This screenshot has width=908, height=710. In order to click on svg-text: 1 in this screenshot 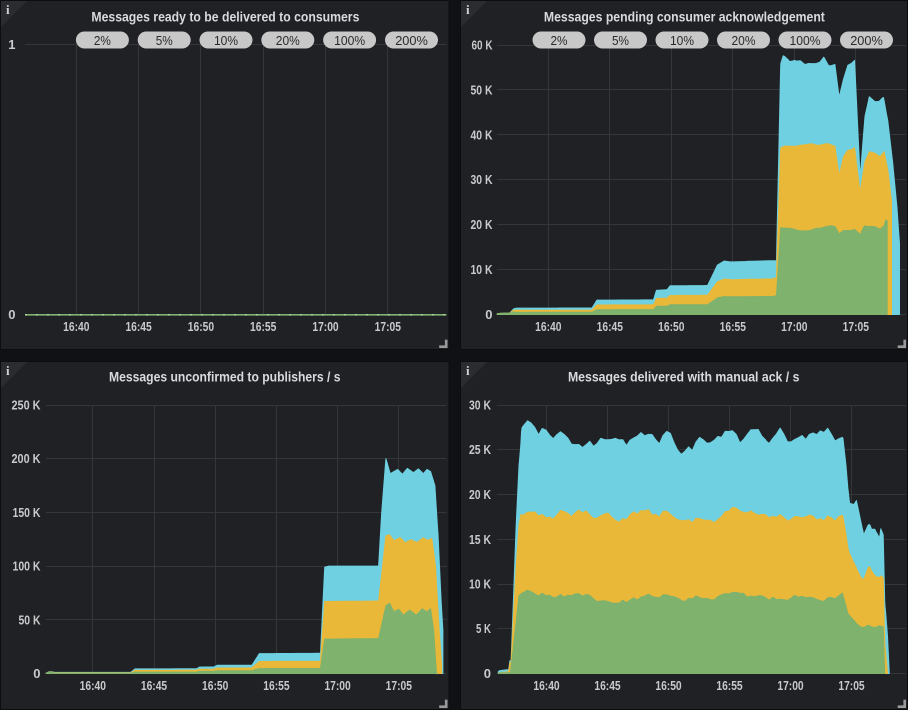, I will do `click(11, 44)`.